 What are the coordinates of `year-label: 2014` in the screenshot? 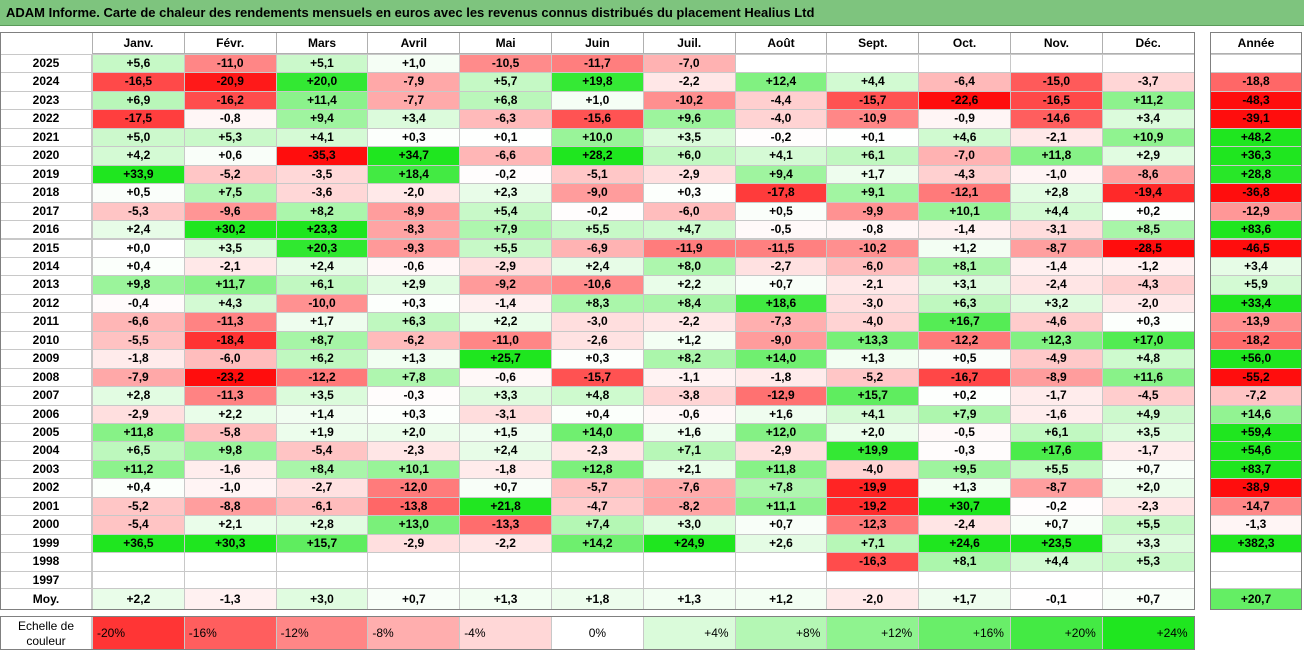 It's located at (46, 266).